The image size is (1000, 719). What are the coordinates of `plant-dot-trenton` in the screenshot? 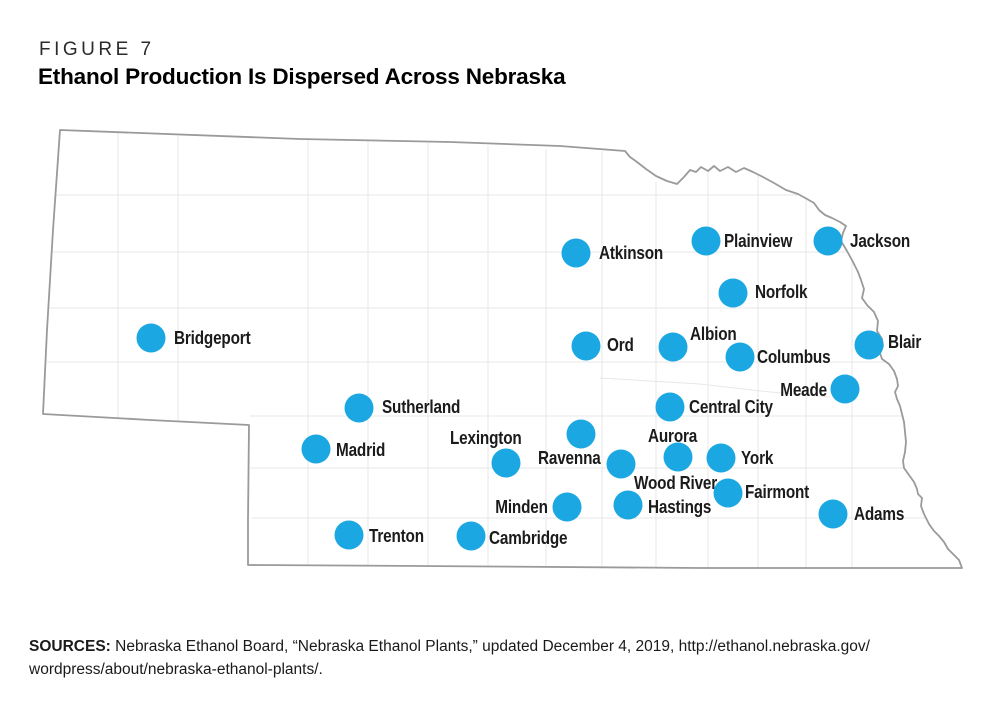 It's located at (349, 535).